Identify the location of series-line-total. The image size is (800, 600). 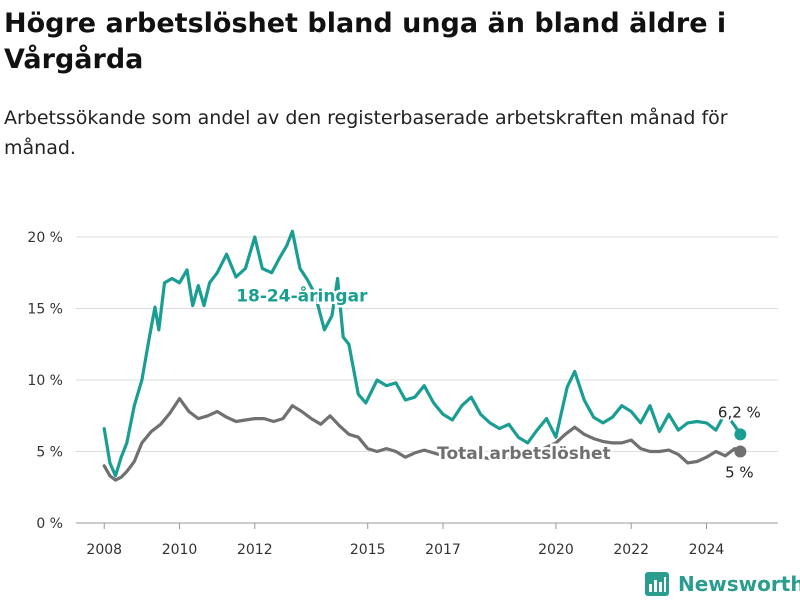
(422, 439).